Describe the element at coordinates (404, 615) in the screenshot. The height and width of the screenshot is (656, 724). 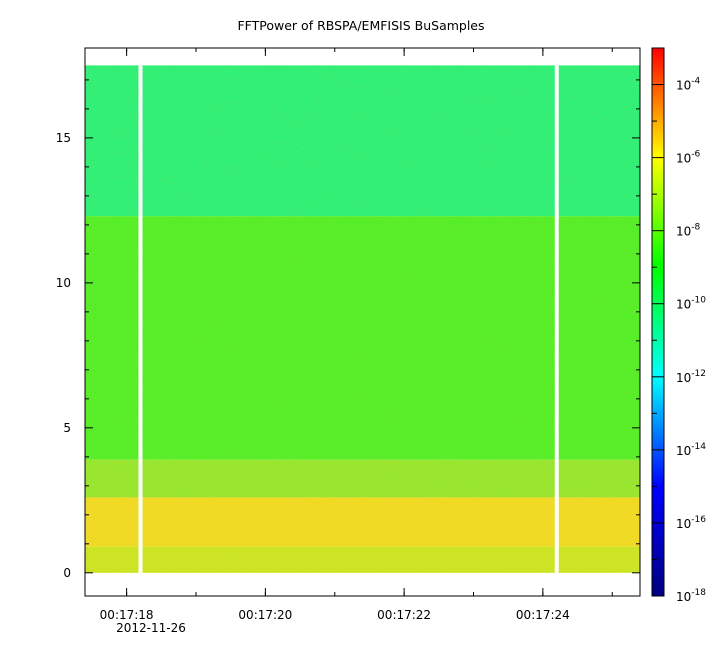
I see `x-tick-label: 00:17:22` at that location.